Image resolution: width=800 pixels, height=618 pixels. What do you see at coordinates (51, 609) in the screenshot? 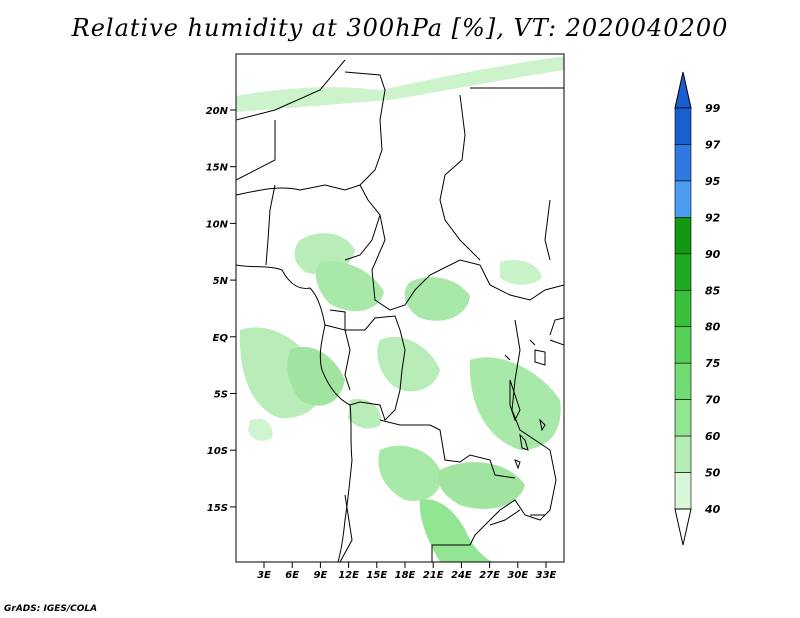
I see `credit-text: GrADS: IGES/COLA` at bounding box center [51, 609].